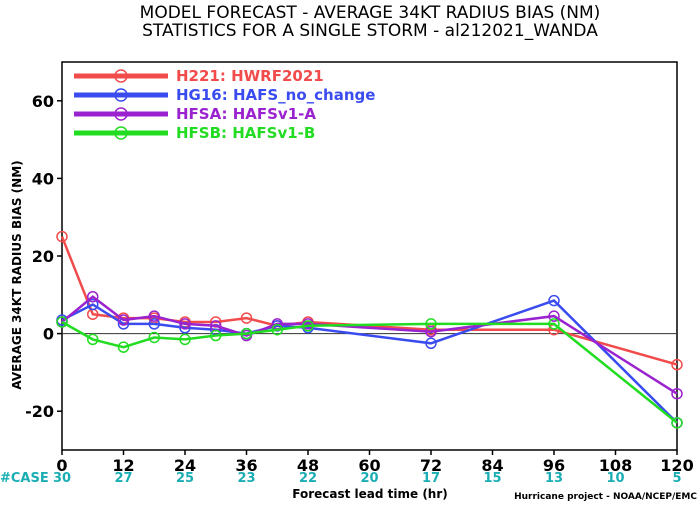 Image resolution: width=700 pixels, height=506 pixels. What do you see at coordinates (615, 465) in the screenshot?
I see `x-tick-label: 108` at bounding box center [615, 465].